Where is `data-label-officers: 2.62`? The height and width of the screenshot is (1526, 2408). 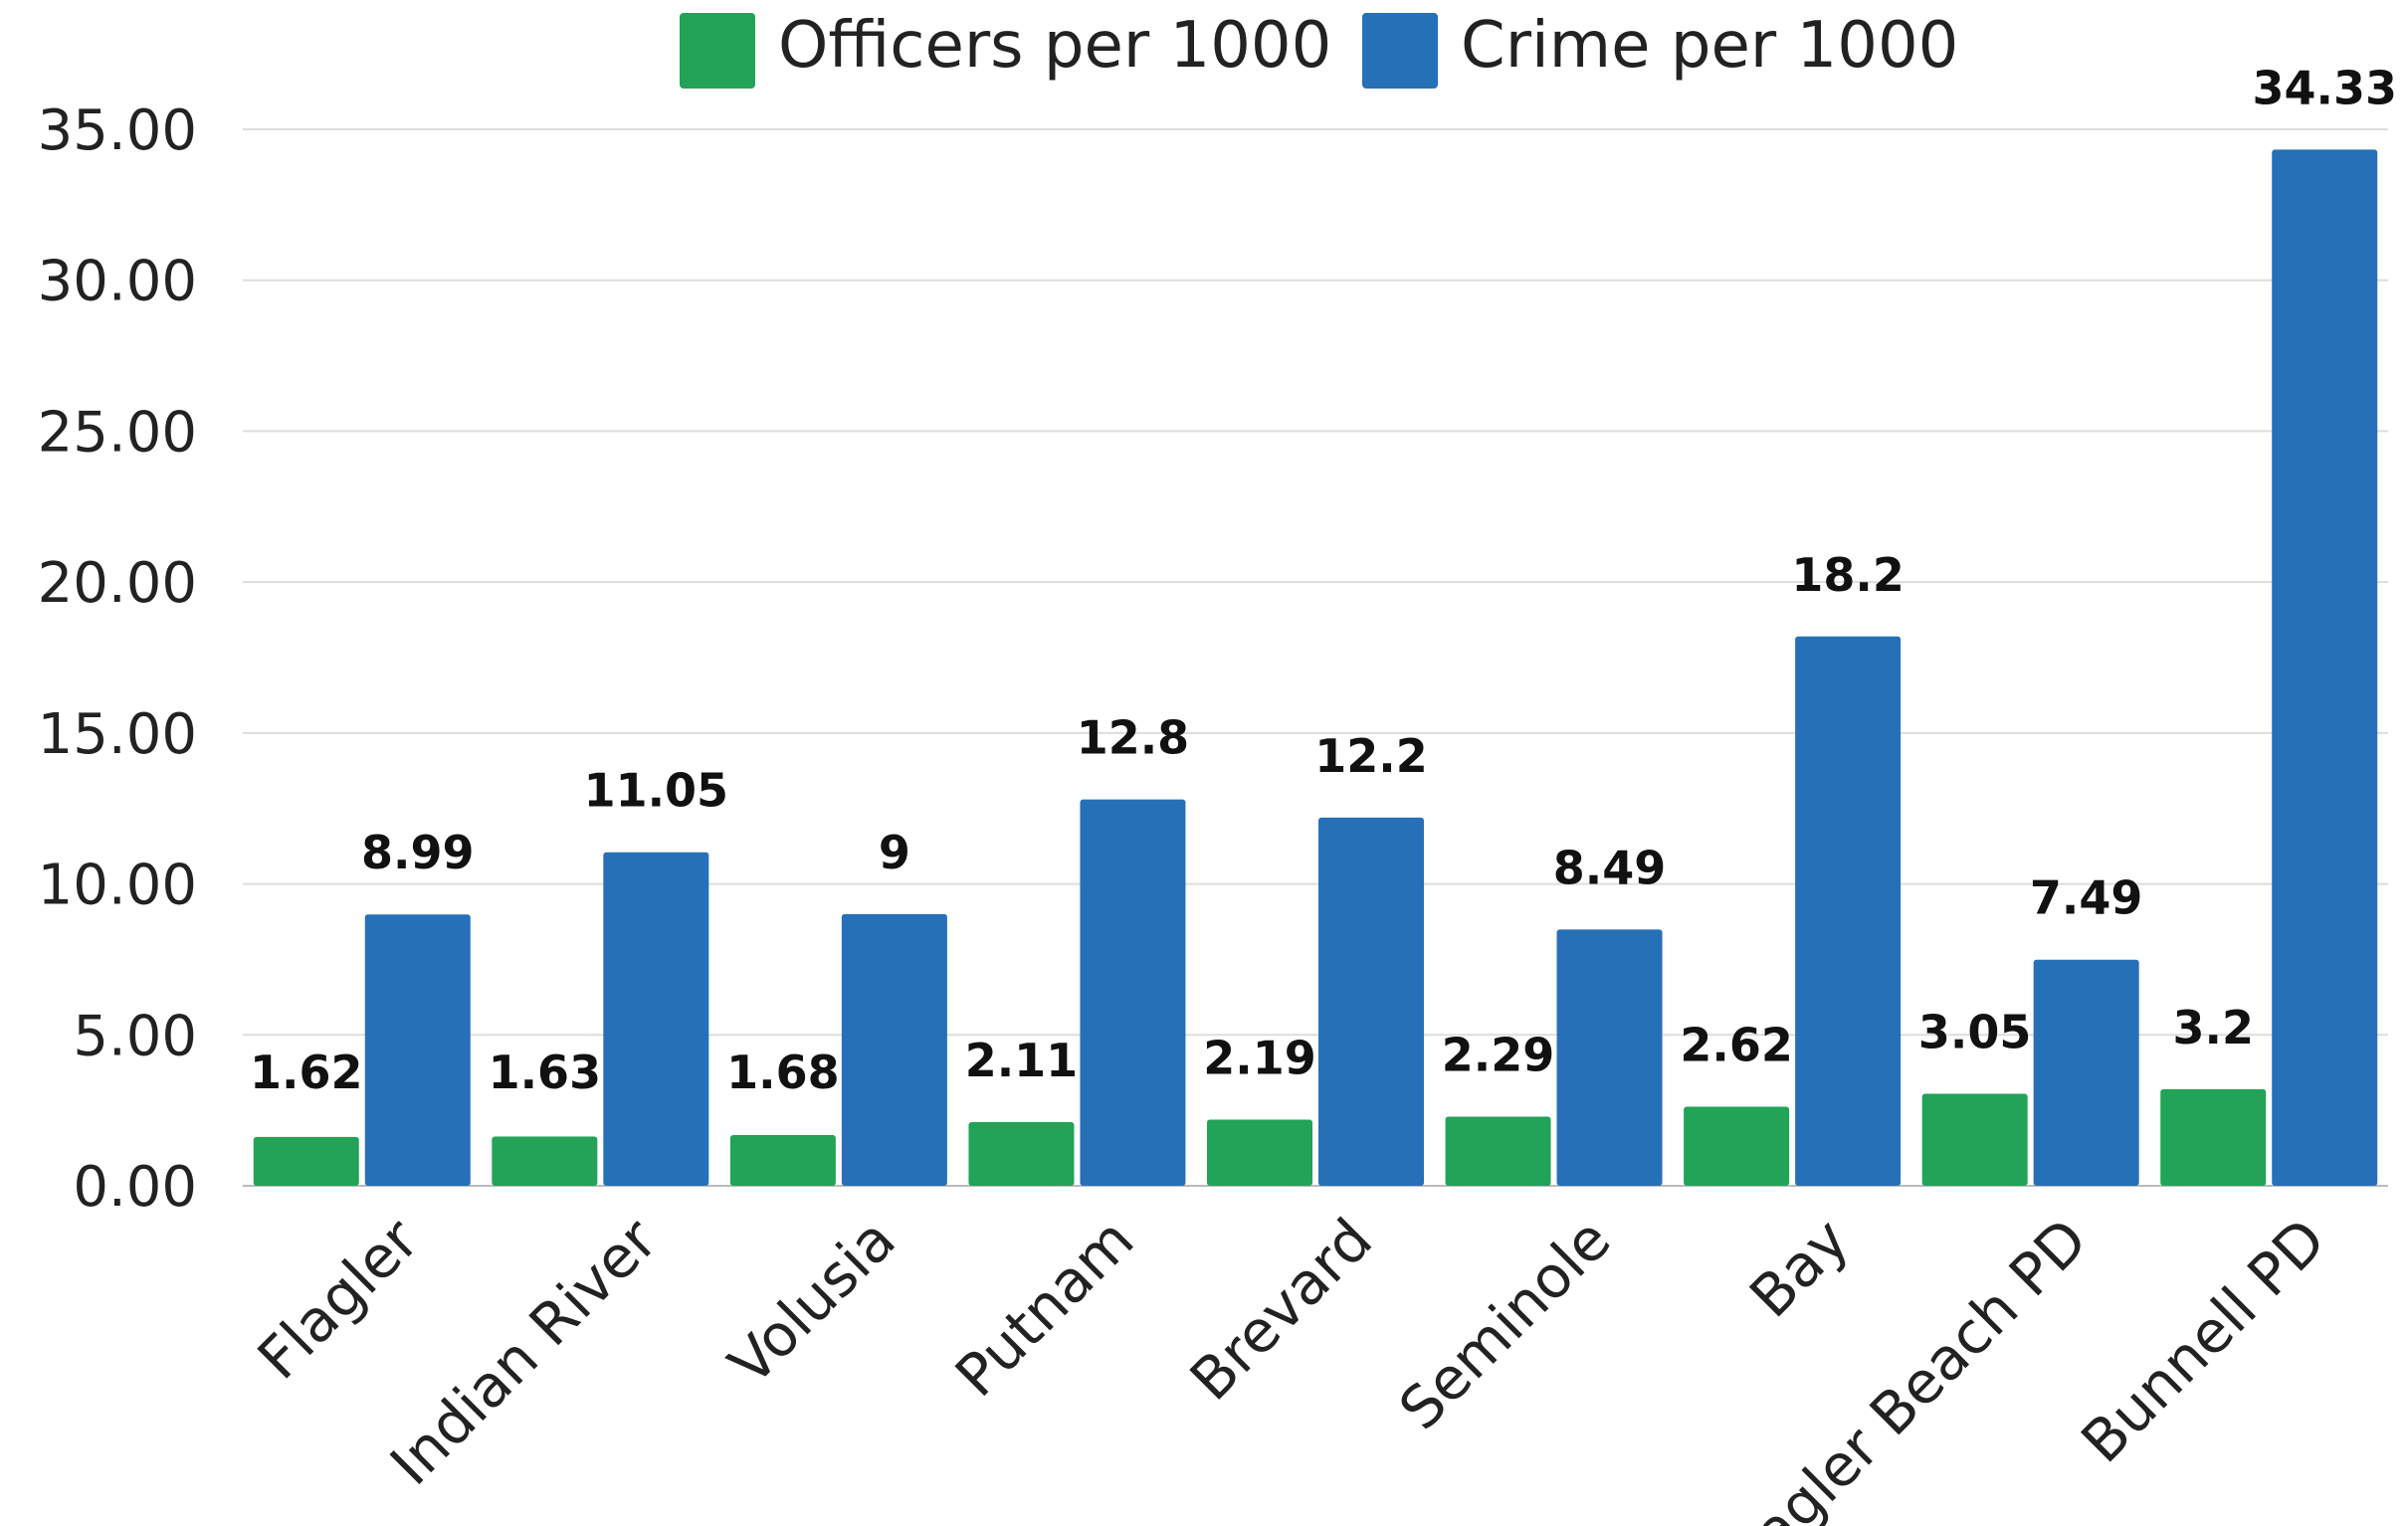 data-label-officers: 2.62 is located at coordinates (1736, 1045).